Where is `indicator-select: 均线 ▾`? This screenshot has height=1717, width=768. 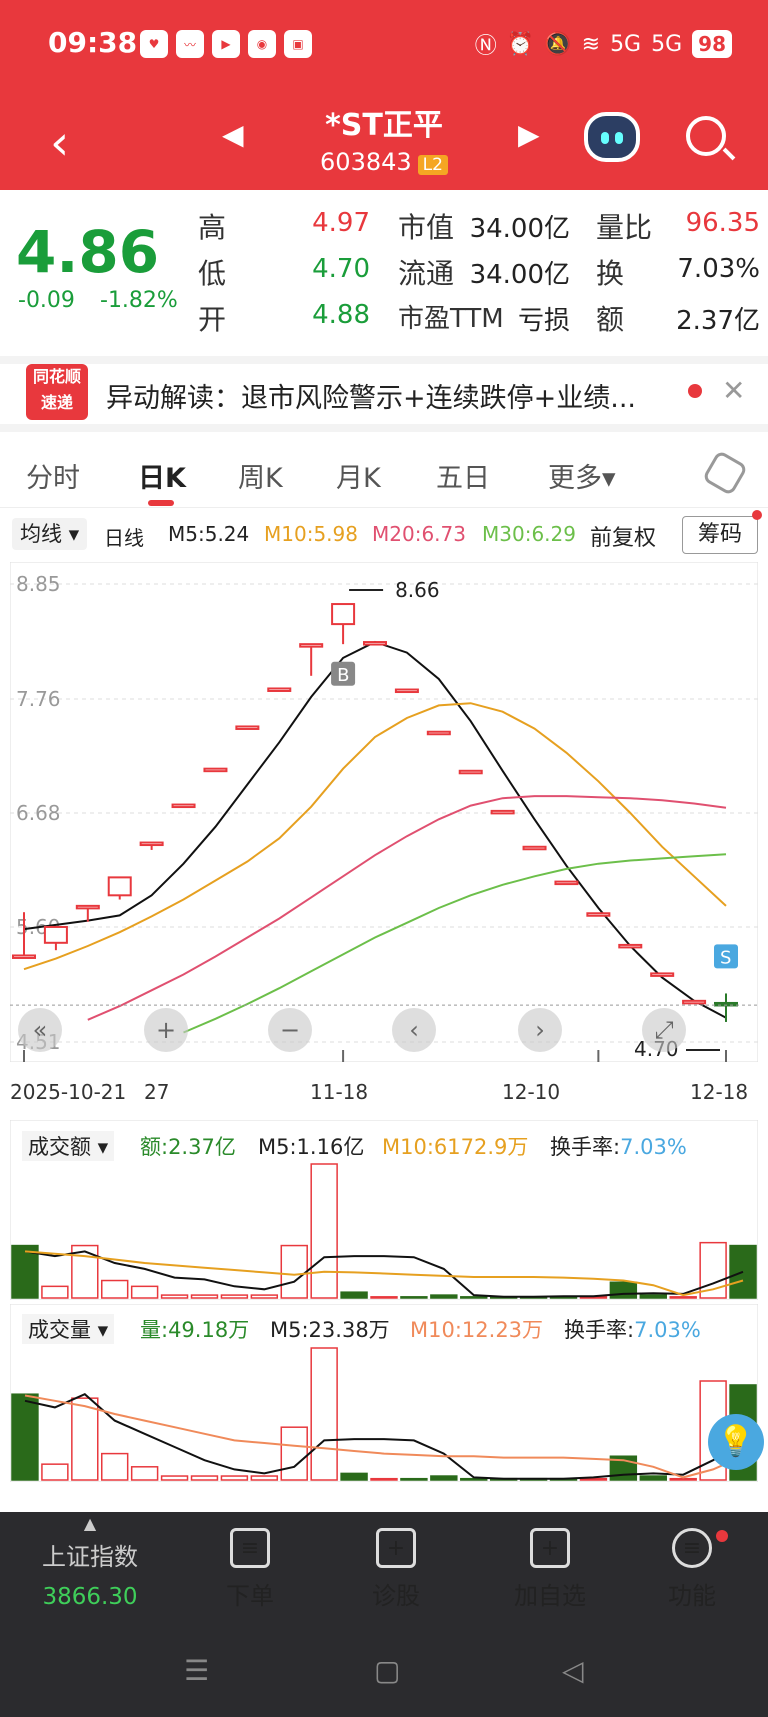
indicator-select: 均线 ▾ is located at coordinates (50, 534).